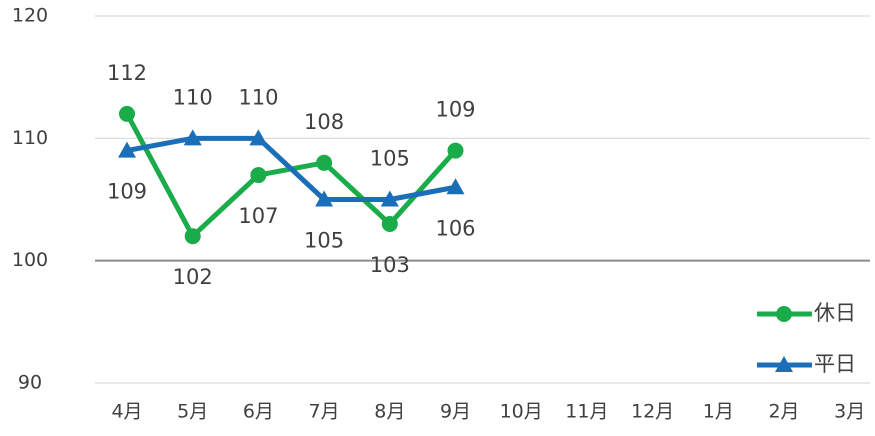 The image size is (875, 436). I want to click on x-tick-label: 2月, so click(783, 412).